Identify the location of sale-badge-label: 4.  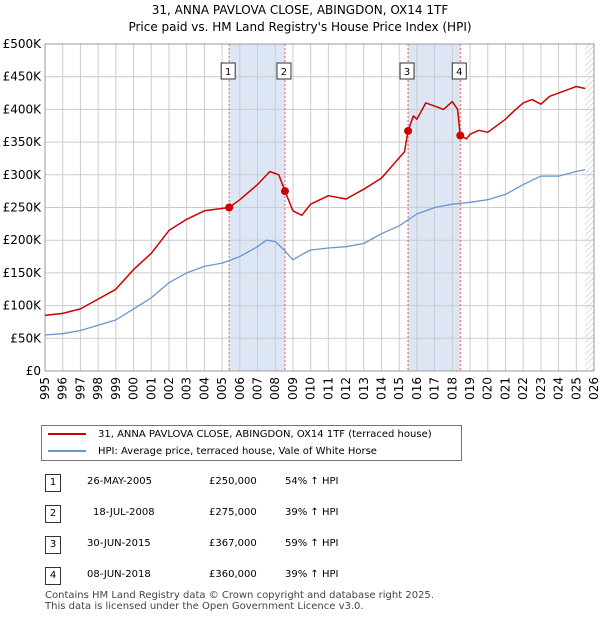
(459, 72).